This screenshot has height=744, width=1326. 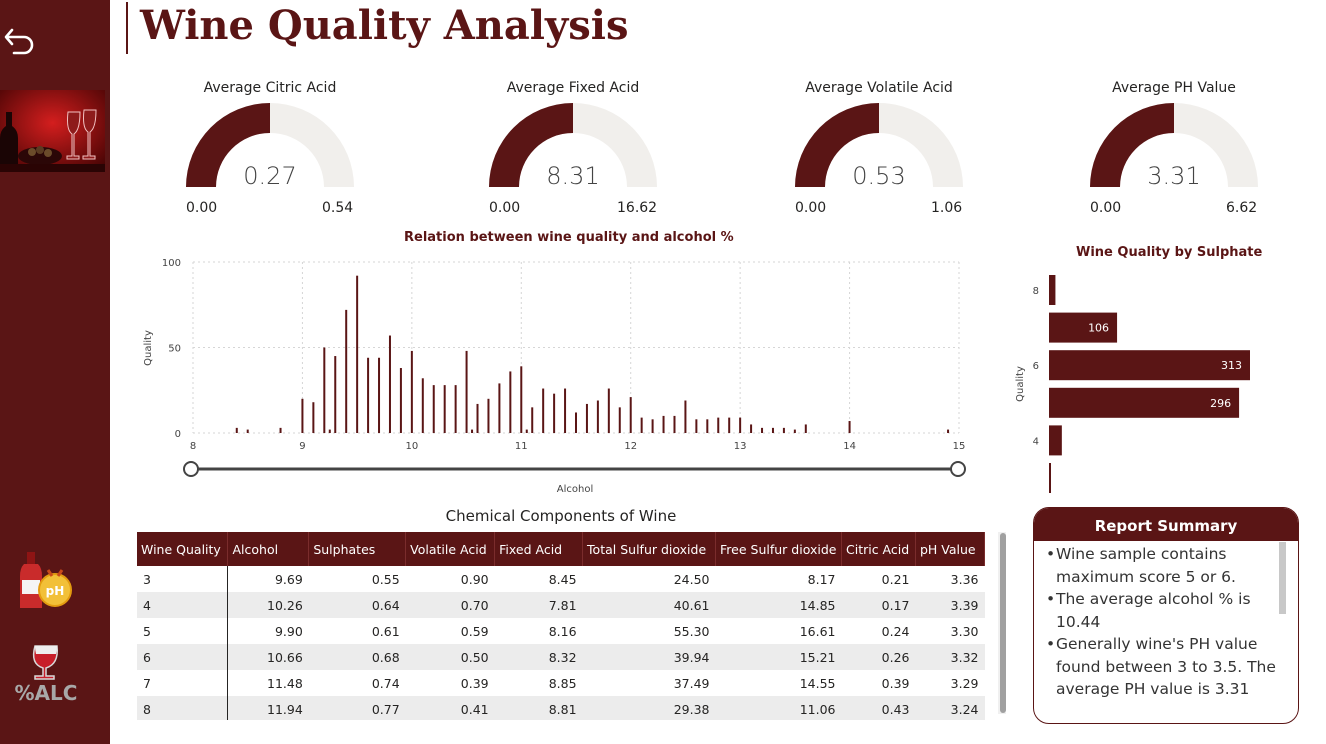 What do you see at coordinates (1106, 208) in the screenshot?
I see `gauge-min: 0.00` at bounding box center [1106, 208].